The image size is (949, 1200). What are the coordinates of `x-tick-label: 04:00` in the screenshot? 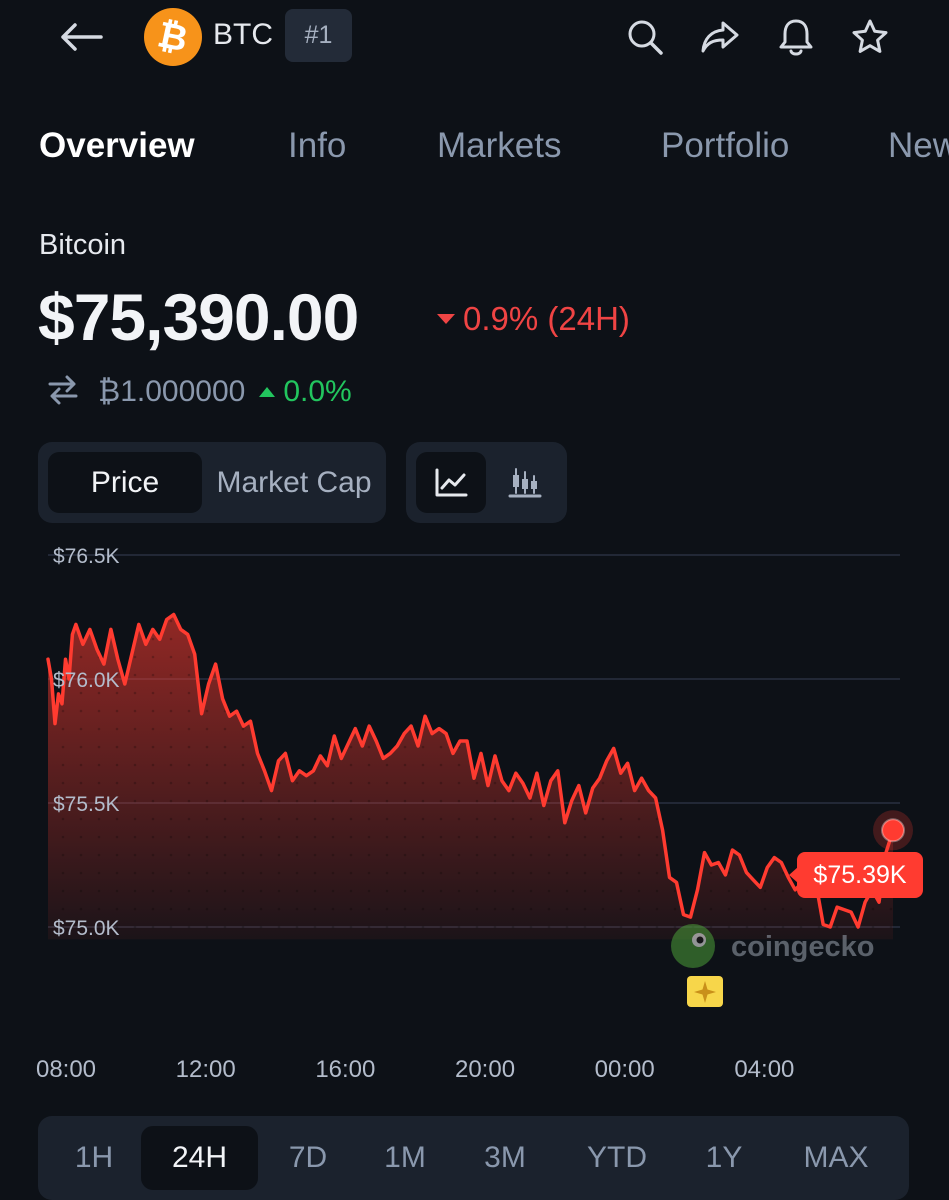 It's located at (764, 1069).